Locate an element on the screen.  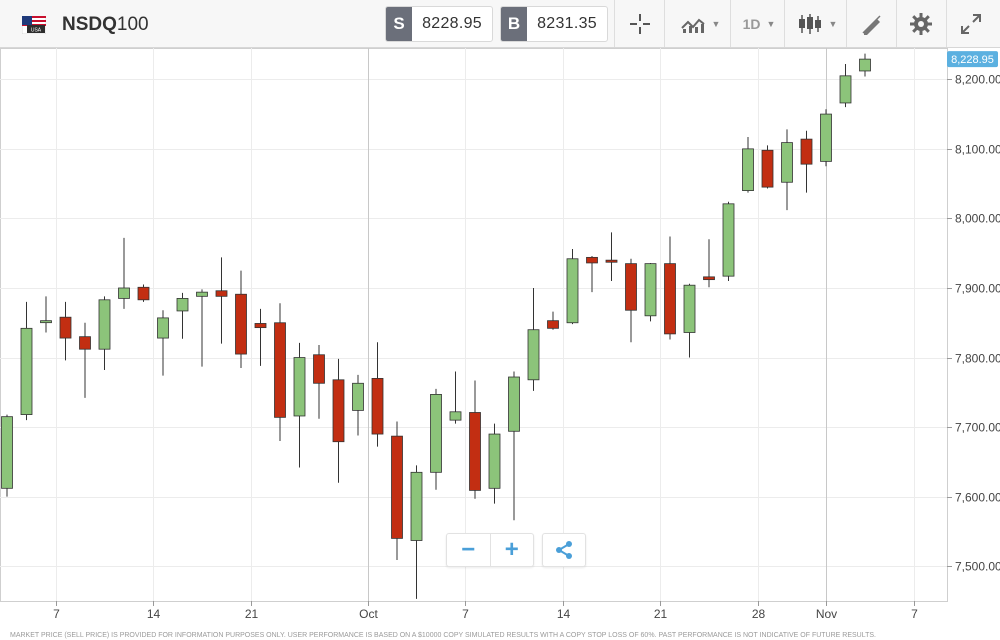
y-tick-label: 7,700.00 is located at coordinates (977, 428).